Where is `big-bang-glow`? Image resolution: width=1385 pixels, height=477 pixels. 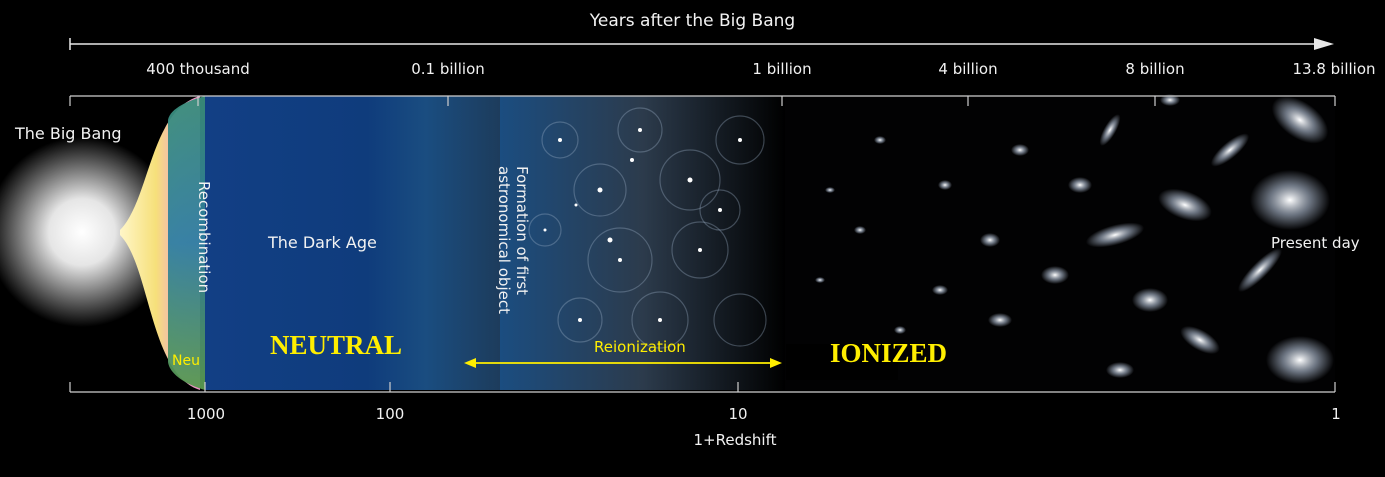
big-bang-glow is located at coordinates (88, 232).